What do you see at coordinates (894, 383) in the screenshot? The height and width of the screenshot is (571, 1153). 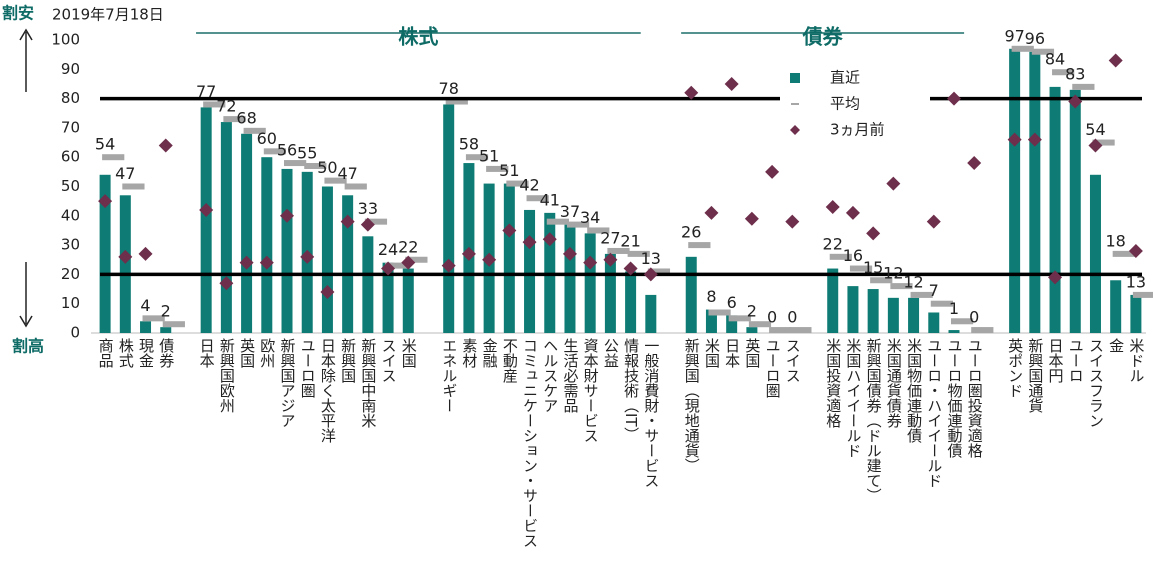 I see `x-tick-label: 米国通貨債券` at bounding box center [894, 383].